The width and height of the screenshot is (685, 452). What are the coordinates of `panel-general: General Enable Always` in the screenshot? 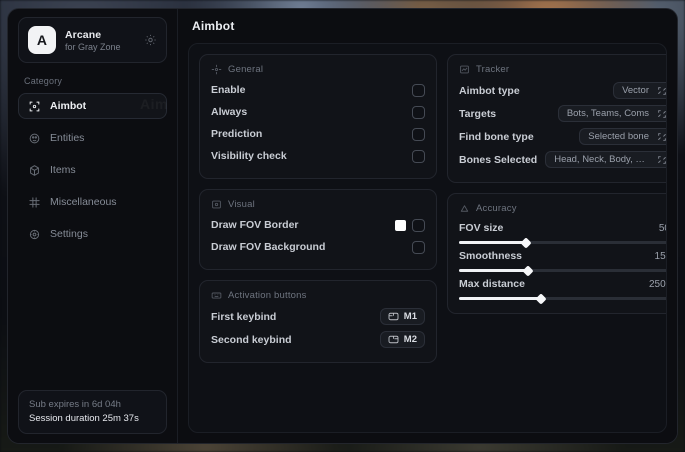 It's located at (318, 116).